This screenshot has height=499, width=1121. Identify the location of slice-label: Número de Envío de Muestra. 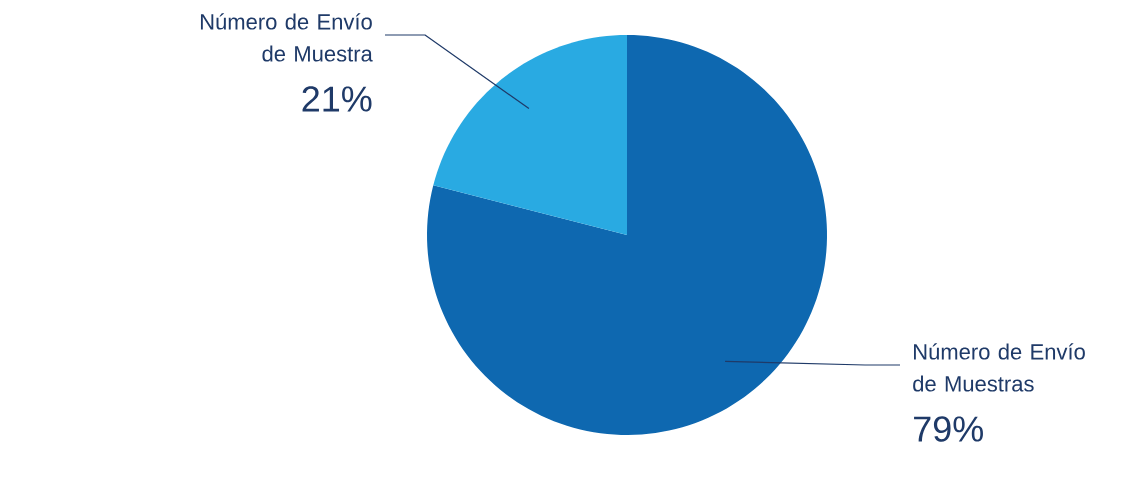
(286, 37).